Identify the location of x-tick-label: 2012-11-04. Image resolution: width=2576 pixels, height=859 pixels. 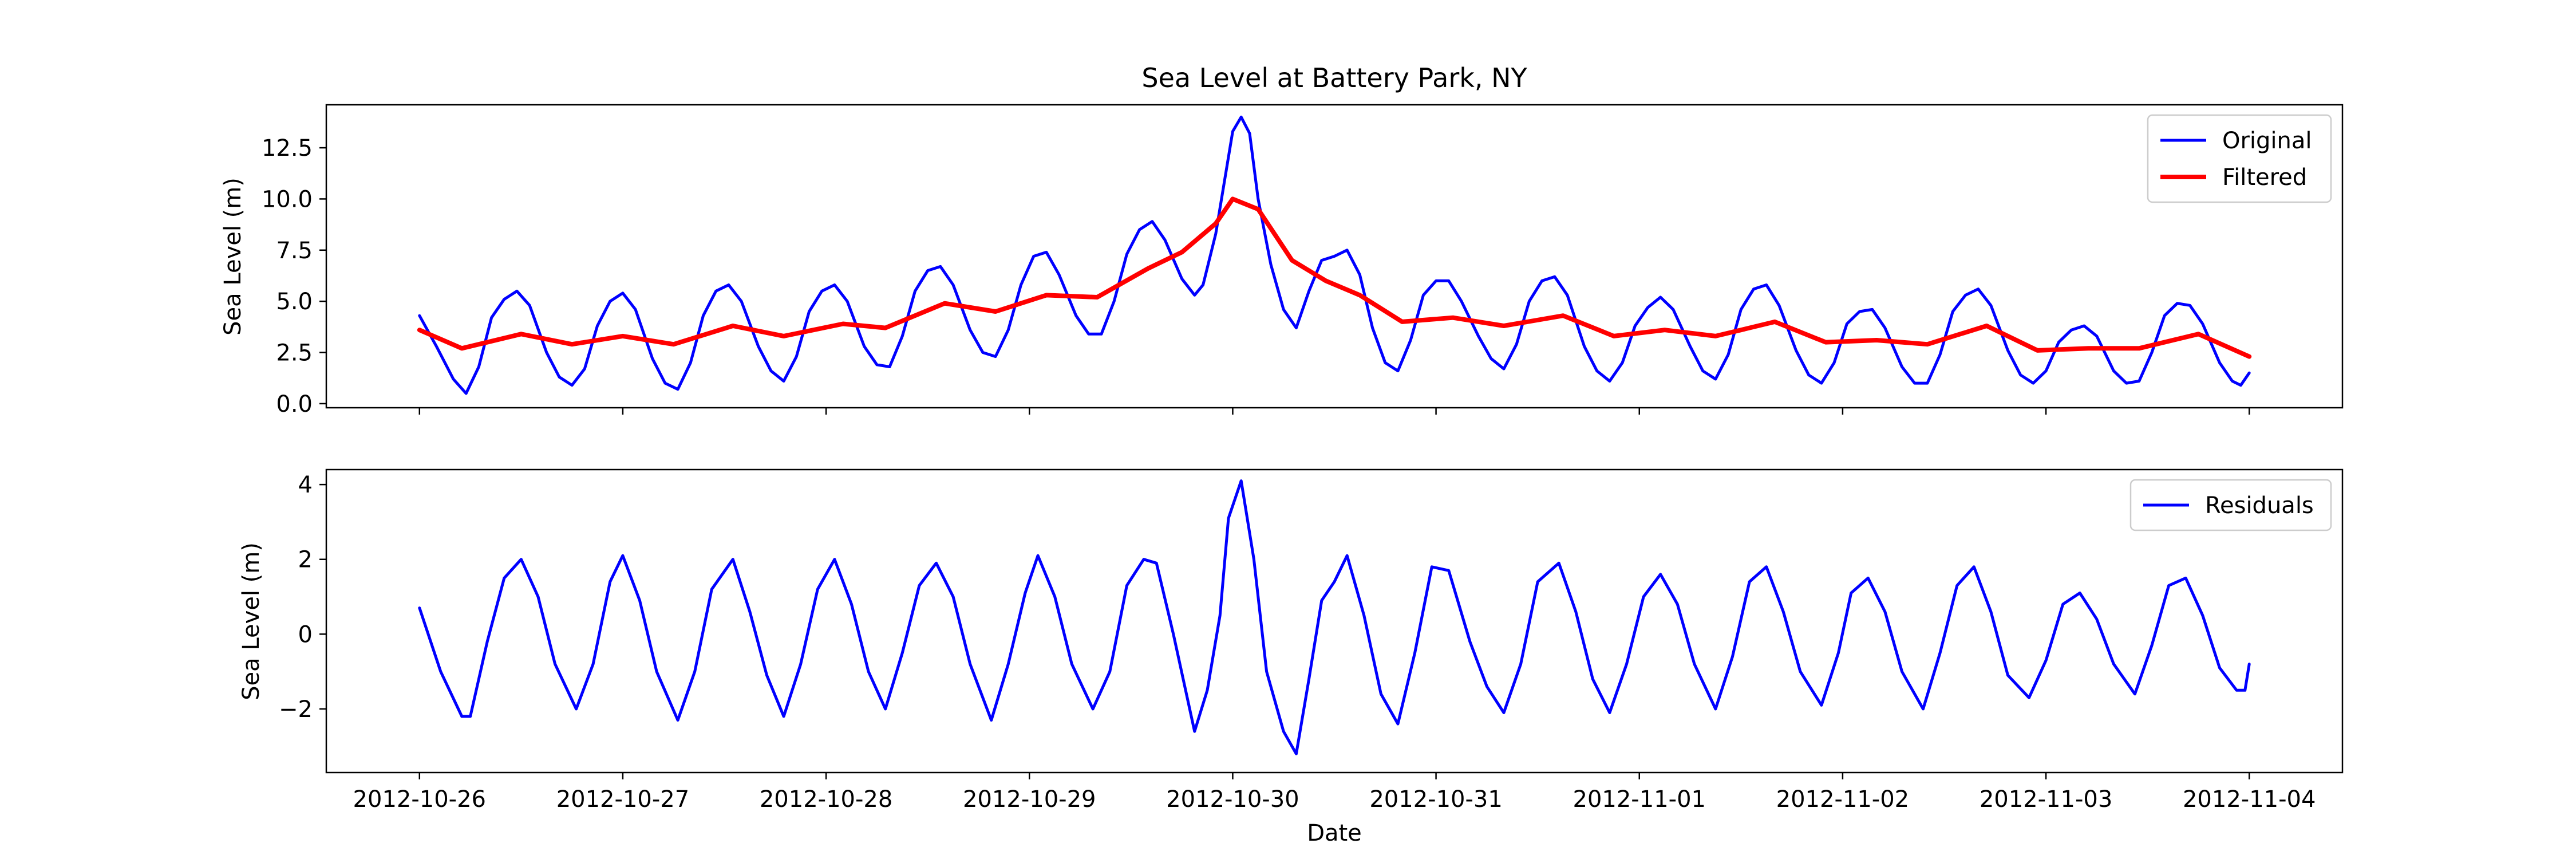
(2249, 799).